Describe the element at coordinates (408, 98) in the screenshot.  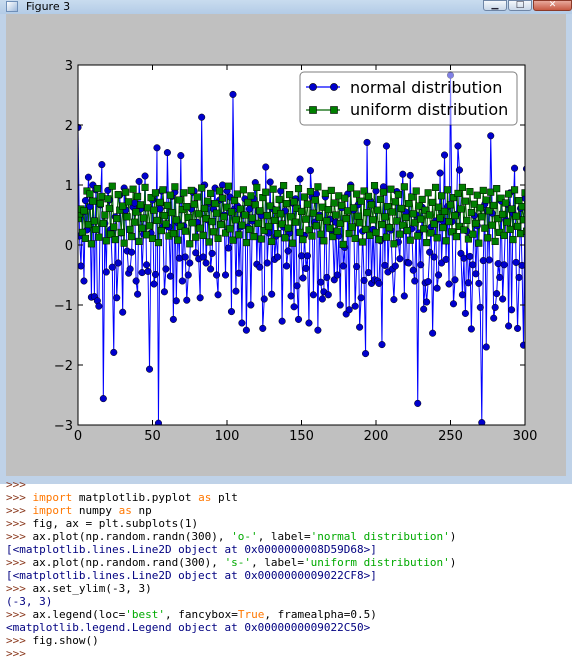
I see `legend-frame` at that location.